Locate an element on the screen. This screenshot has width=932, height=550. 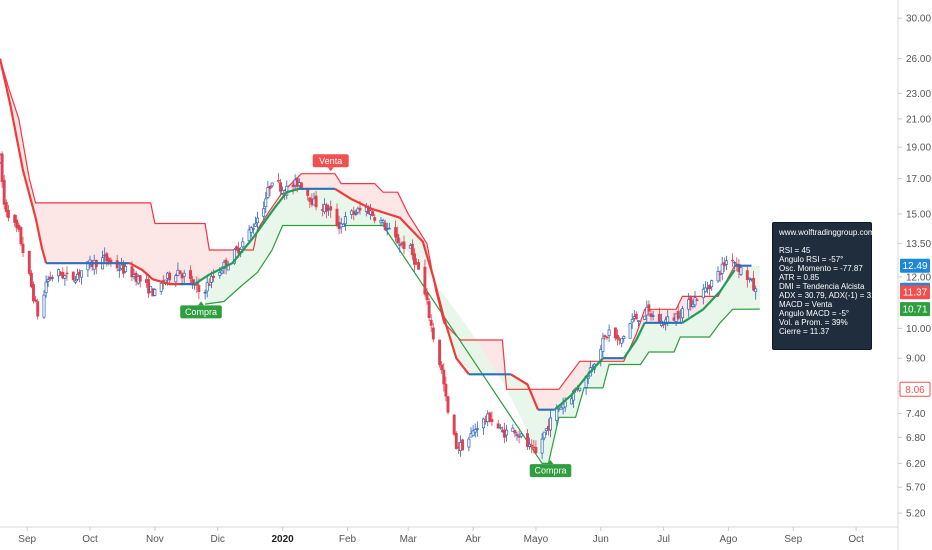
y-tick-label: 9.00 is located at coordinates (916, 359).